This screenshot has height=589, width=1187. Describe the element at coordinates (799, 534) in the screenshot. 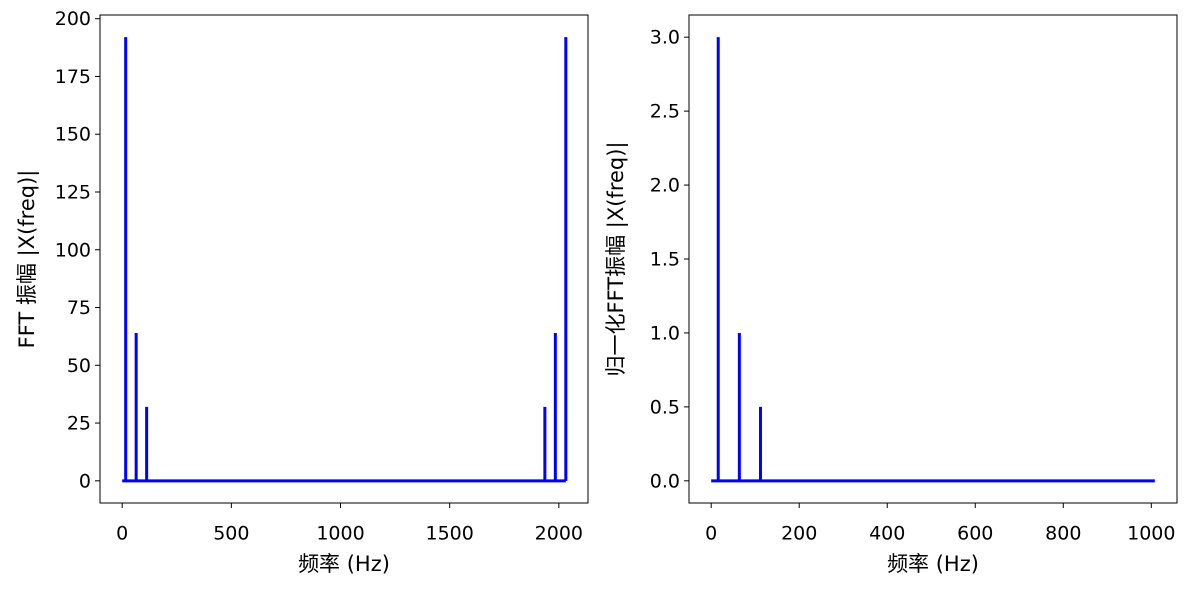

I see `x-tick-label: 200` at that location.